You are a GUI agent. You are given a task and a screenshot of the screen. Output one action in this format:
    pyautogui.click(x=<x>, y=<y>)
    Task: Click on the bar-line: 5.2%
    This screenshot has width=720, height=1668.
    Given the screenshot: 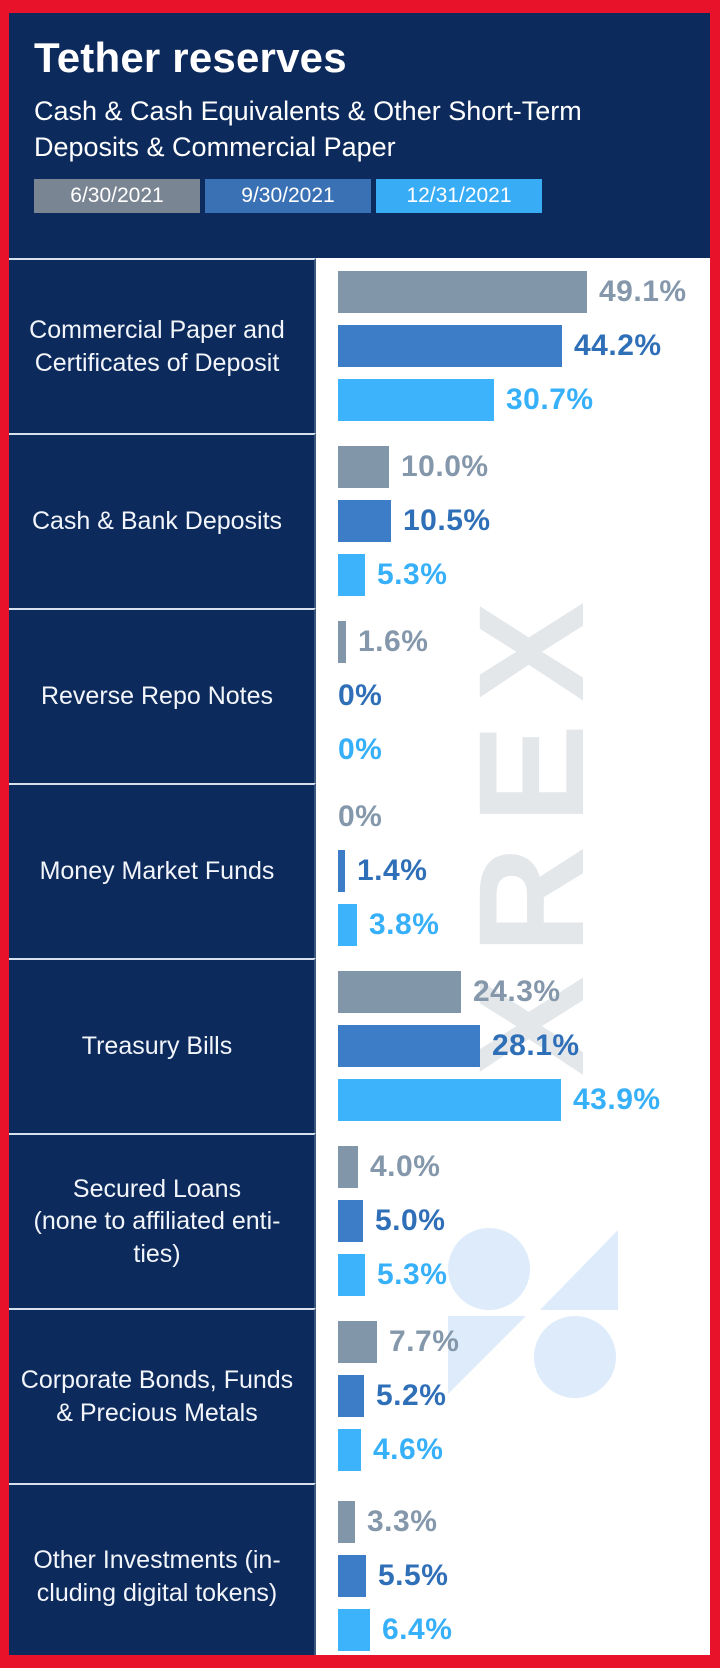 What is the action you would take?
    pyautogui.click(x=529, y=1395)
    